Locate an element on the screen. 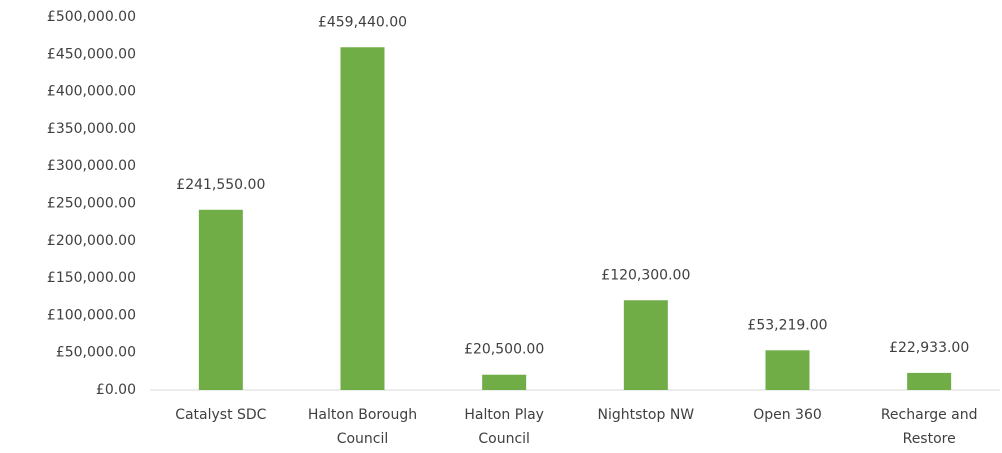 The width and height of the screenshot is (1002, 453). data-label: £120,300.00 is located at coordinates (645, 275).